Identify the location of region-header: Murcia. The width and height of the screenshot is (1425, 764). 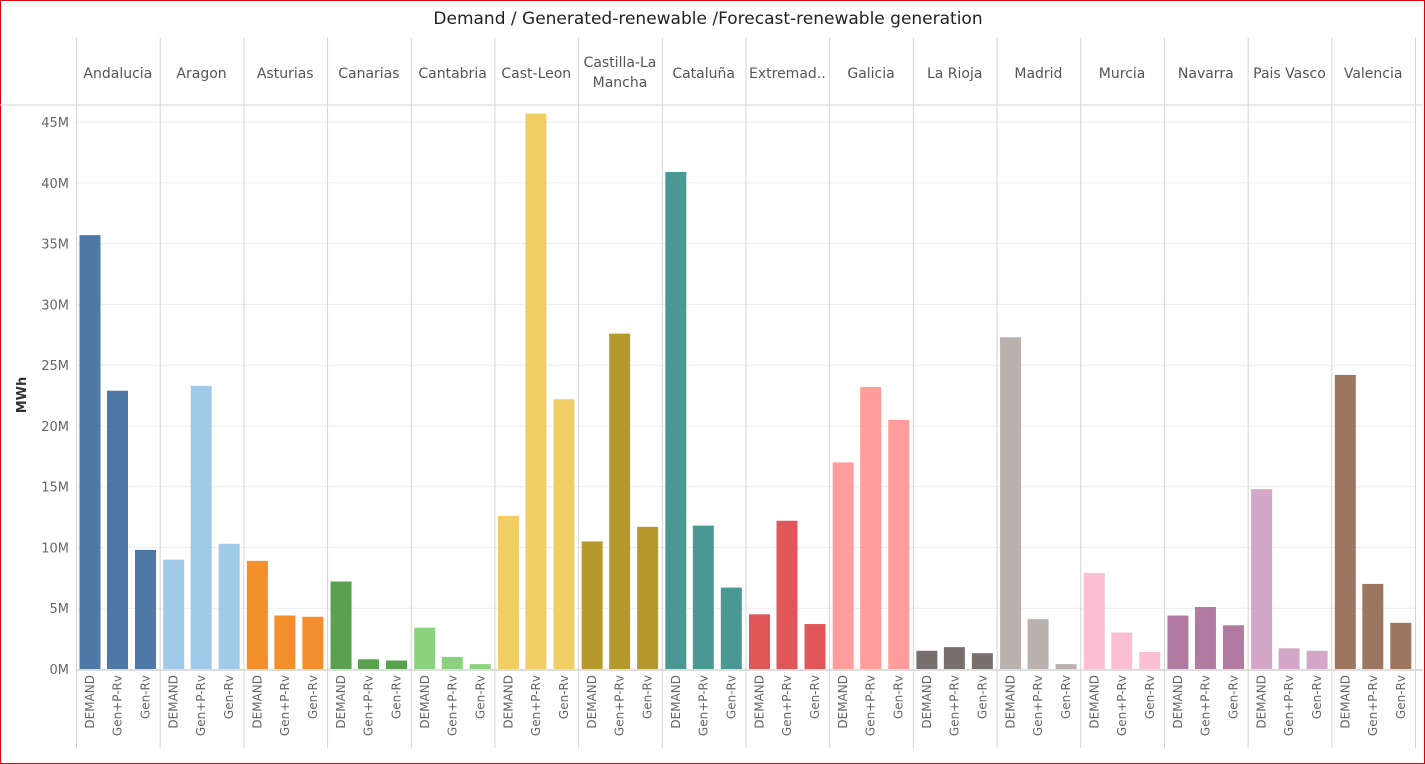
(1122, 74).